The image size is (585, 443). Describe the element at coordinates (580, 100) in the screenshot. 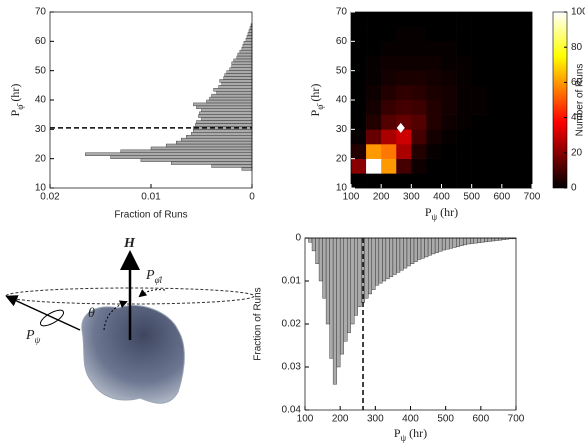

I see `colorbar-label: Number of Runs` at that location.